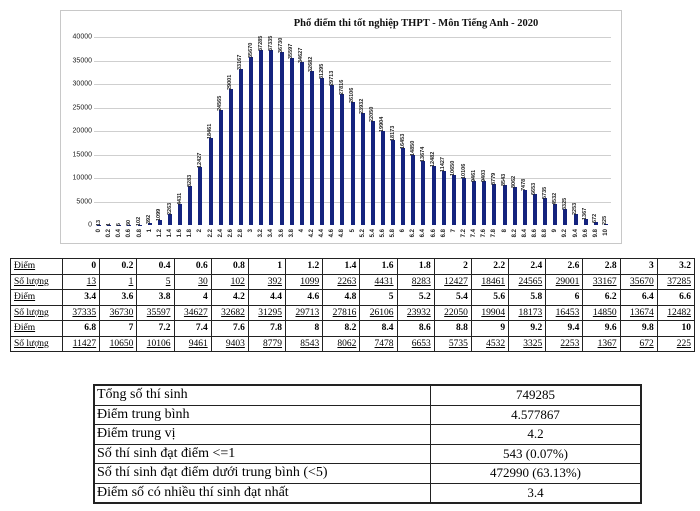 Image resolution: width=700 pixels, height=511 pixels. Describe the element at coordinates (415, 266) in the screenshot. I see `score-cell: 1.8` at that location.